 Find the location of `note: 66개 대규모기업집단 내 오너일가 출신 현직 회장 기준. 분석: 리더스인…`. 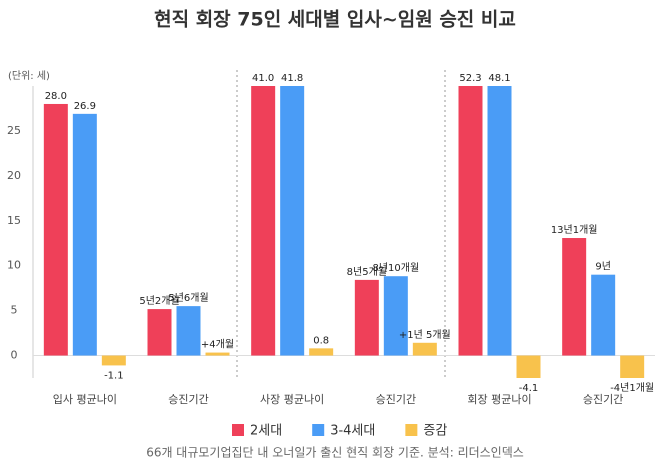

note: 66개 대규모기업집단 내 오너일가 출신 현직 회장 기준. 분석: 리더스인… is located at coordinates (335, 453).